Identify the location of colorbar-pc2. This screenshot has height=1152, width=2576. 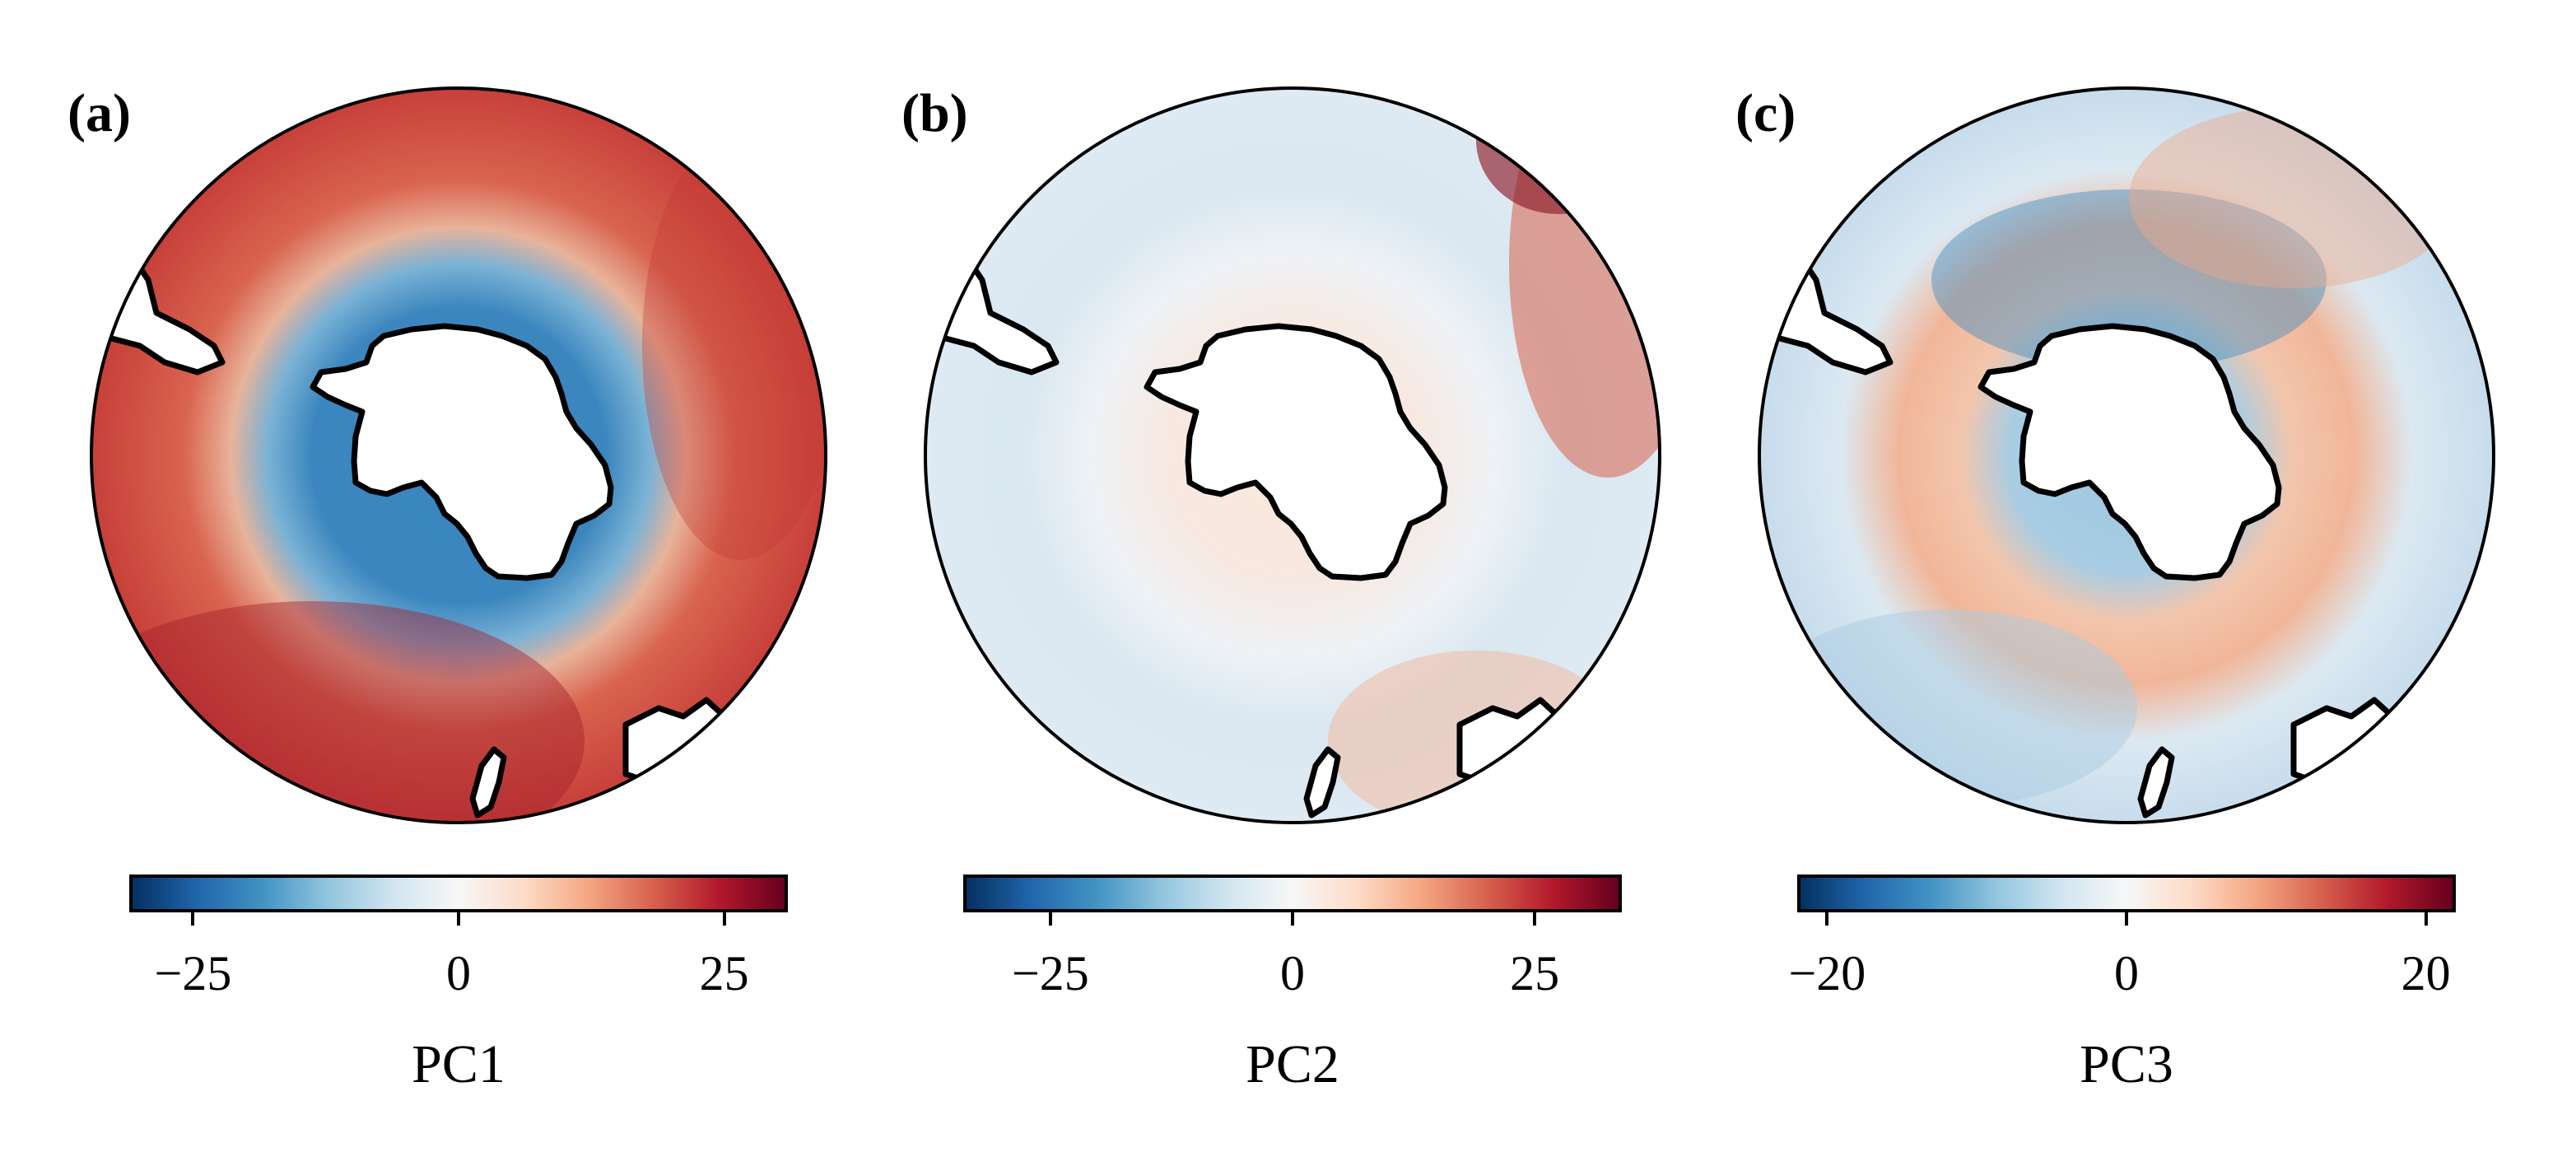
(1292, 893).